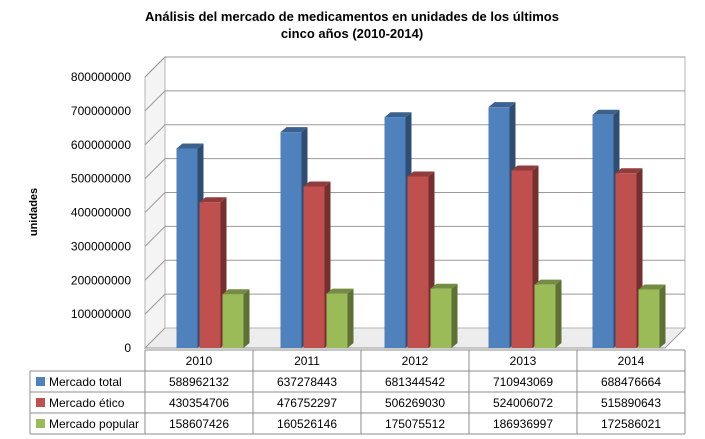  I want to click on data-label: 172586021, so click(631, 424).